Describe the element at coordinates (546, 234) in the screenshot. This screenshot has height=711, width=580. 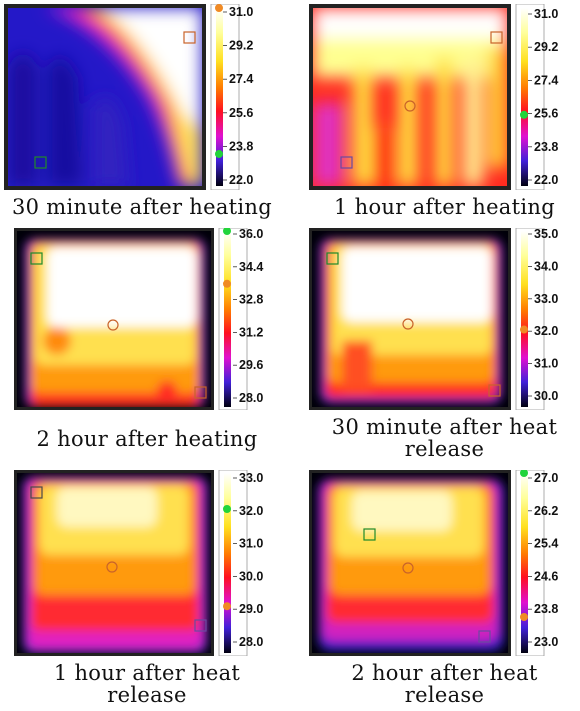
I see `scale-label: 35.0` at that location.